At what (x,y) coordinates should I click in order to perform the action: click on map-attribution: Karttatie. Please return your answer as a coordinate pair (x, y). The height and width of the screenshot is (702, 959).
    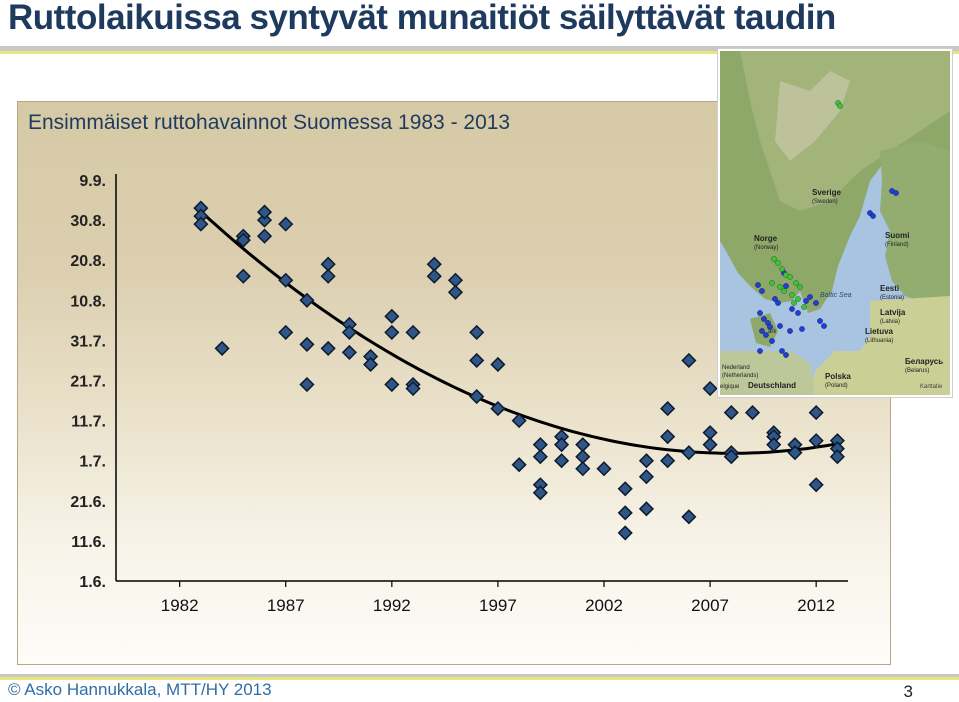
    Looking at the image, I should click on (931, 387).